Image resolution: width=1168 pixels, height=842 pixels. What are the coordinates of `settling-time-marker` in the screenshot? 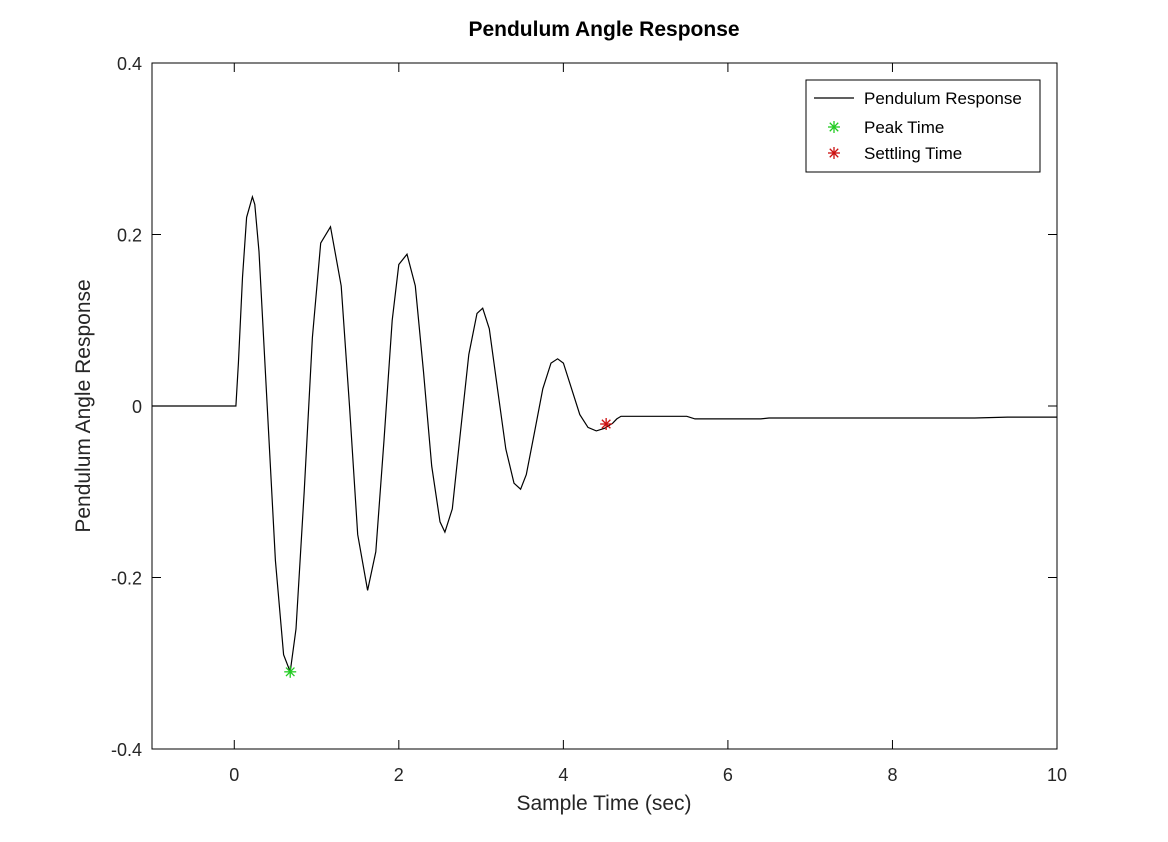 It's located at (606, 424).